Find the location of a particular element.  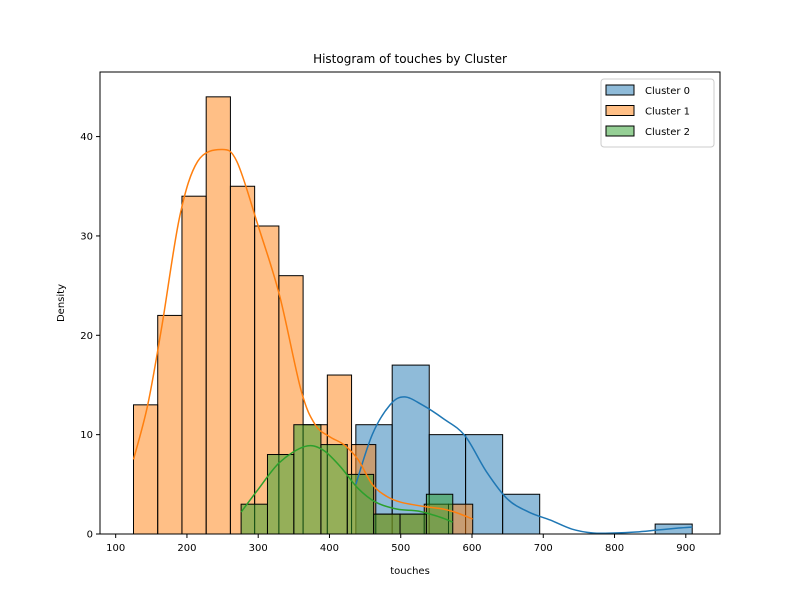

x-tick-label: 800 is located at coordinates (614, 548).